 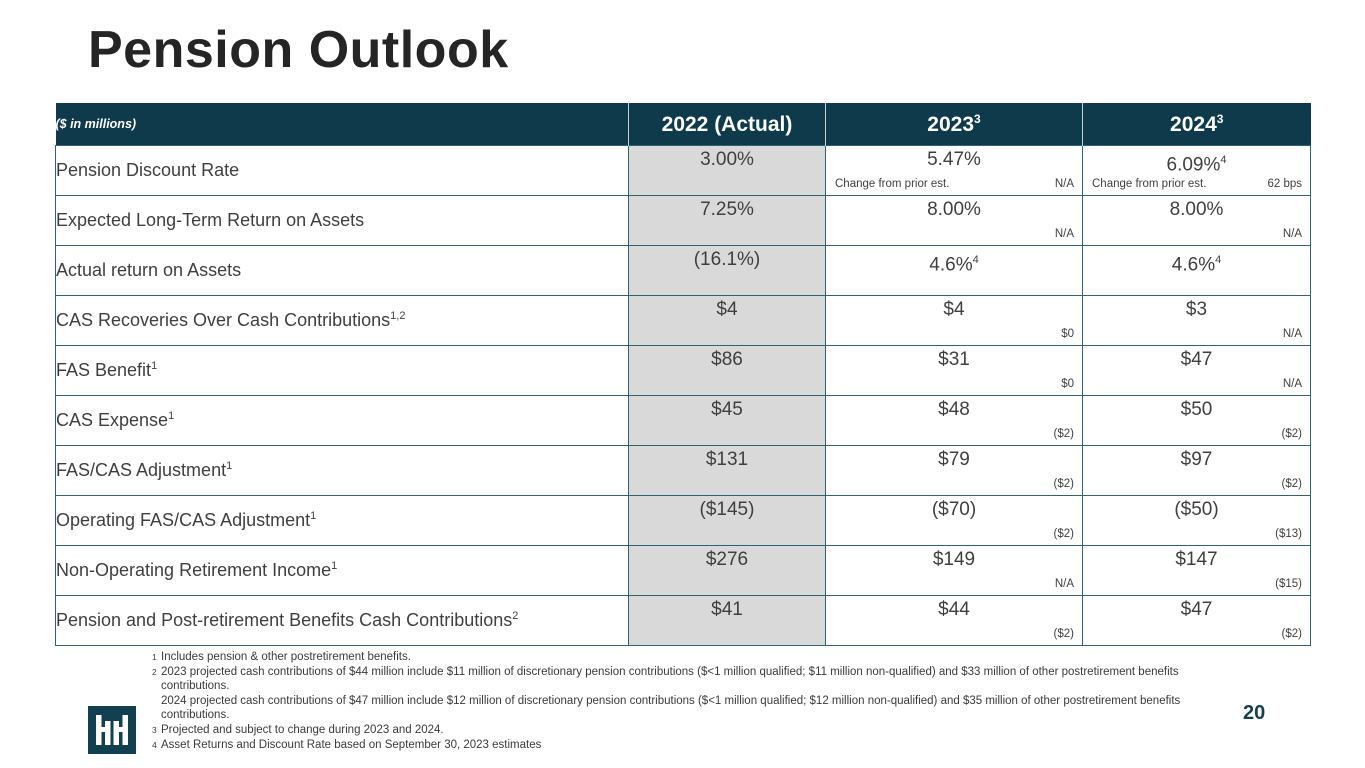 I want to click on row-label: FAS Benefit1, so click(x=342, y=370).